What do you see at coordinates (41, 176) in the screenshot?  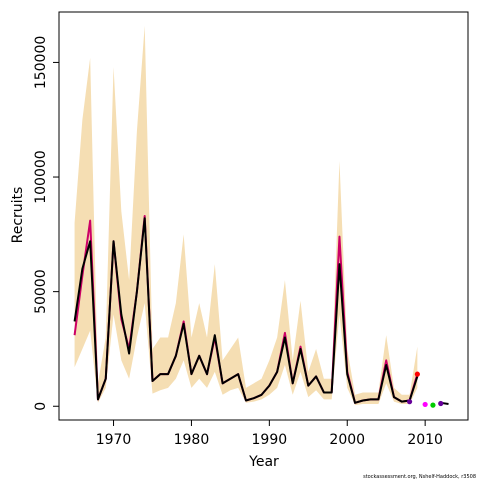 I see `y-tick-label-100000: 100000` at bounding box center [41, 176].